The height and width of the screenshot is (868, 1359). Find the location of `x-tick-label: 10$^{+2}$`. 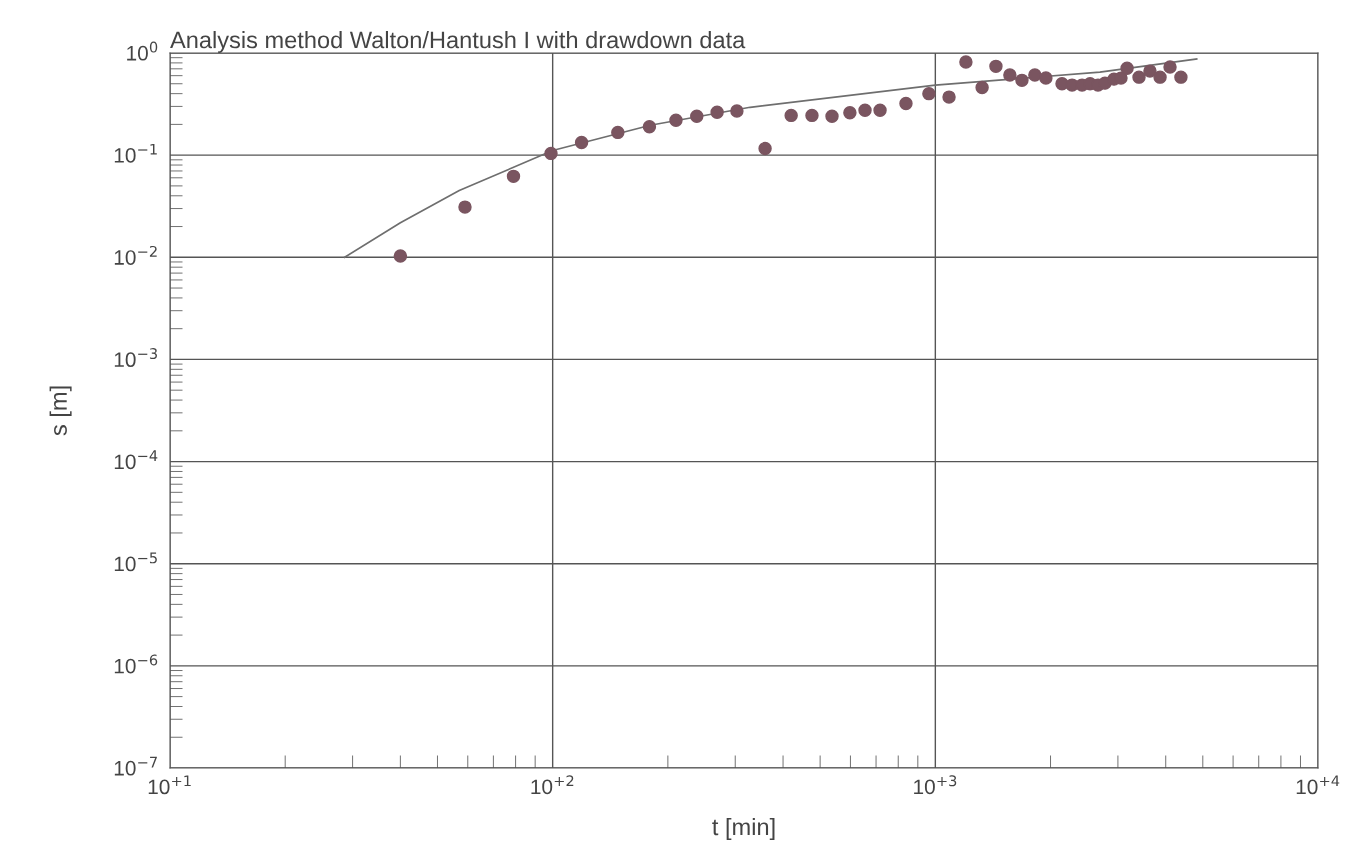

x-tick-label: 10$^{+2}$ is located at coordinates (552, 785).